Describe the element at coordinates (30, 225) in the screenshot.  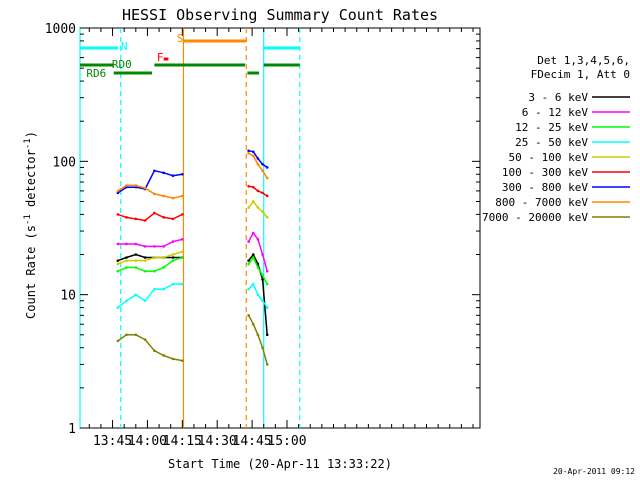
I see `y-axis-label: Count Rate (s-1 detector-1)` at that location.